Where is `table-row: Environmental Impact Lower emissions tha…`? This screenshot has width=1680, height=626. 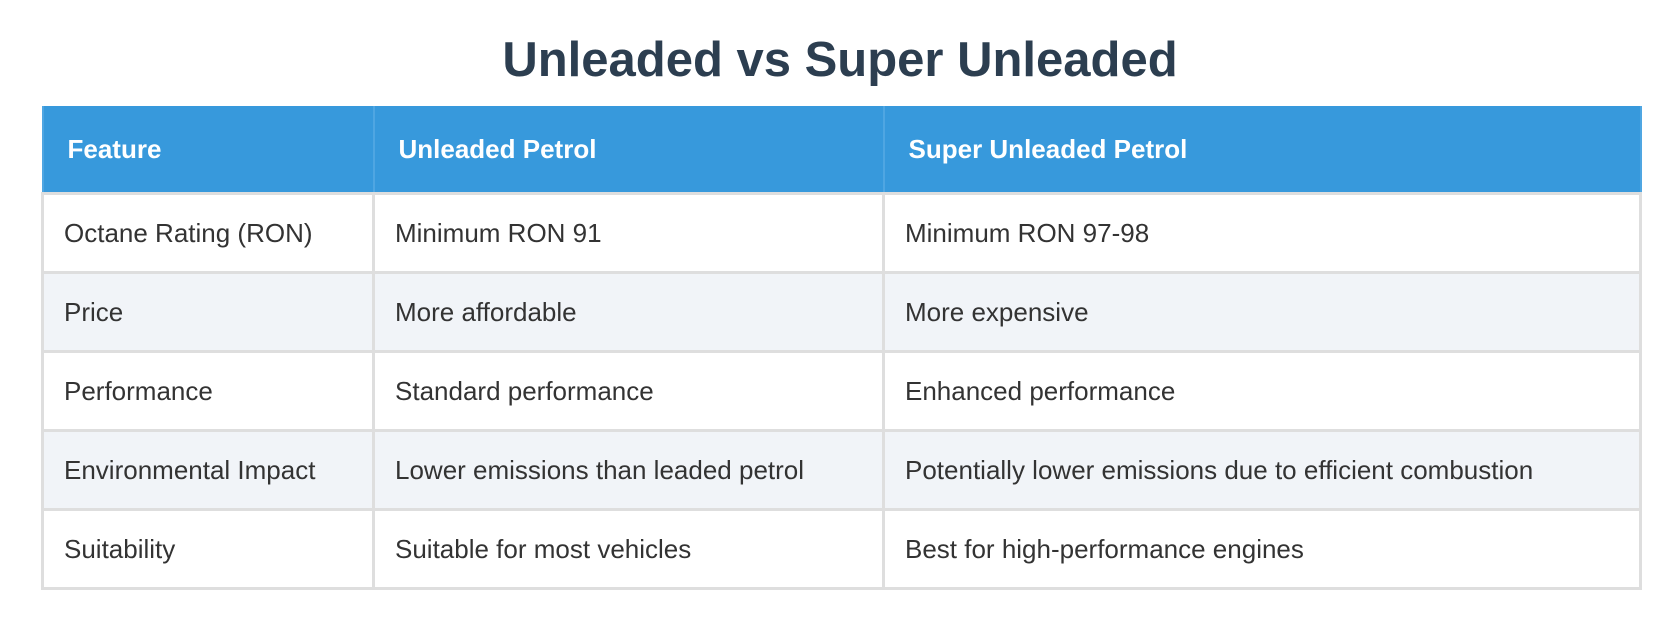
table-row: Environmental Impact Lower emissions tha… is located at coordinates (841, 470).